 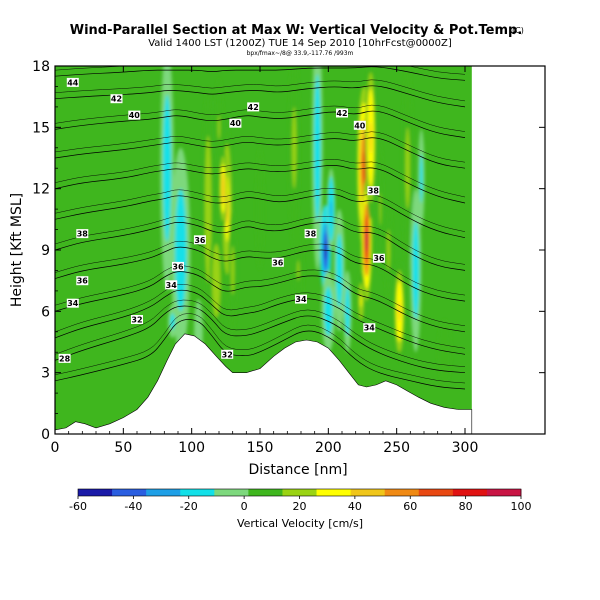 I want to click on contour-label-text: 38, so click(x=374, y=191).